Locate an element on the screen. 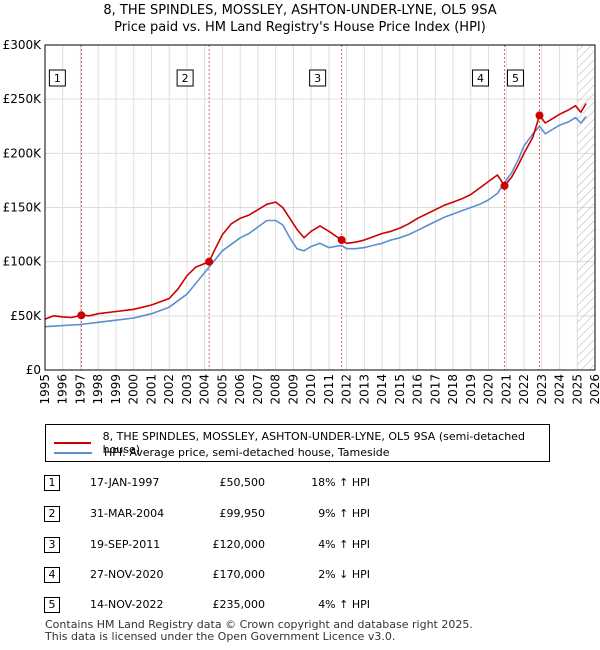 The image size is (600, 650). sale-price: £99,950 is located at coordinates (242, 513).